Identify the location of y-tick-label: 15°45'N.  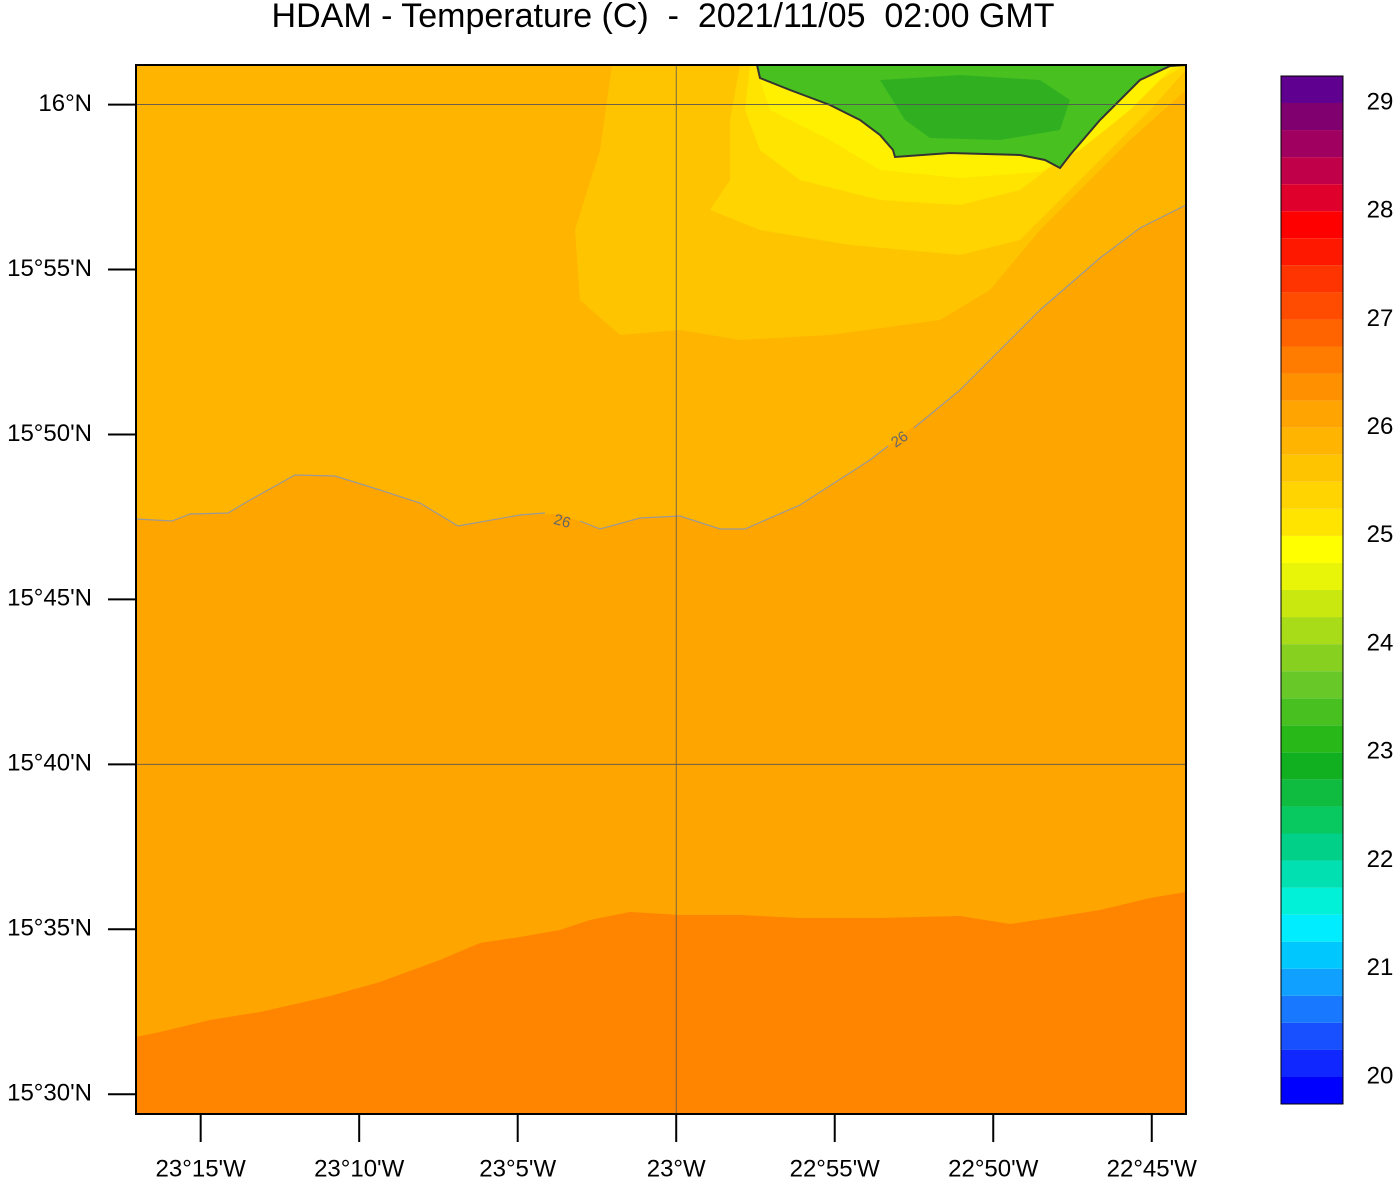
(49, 598).